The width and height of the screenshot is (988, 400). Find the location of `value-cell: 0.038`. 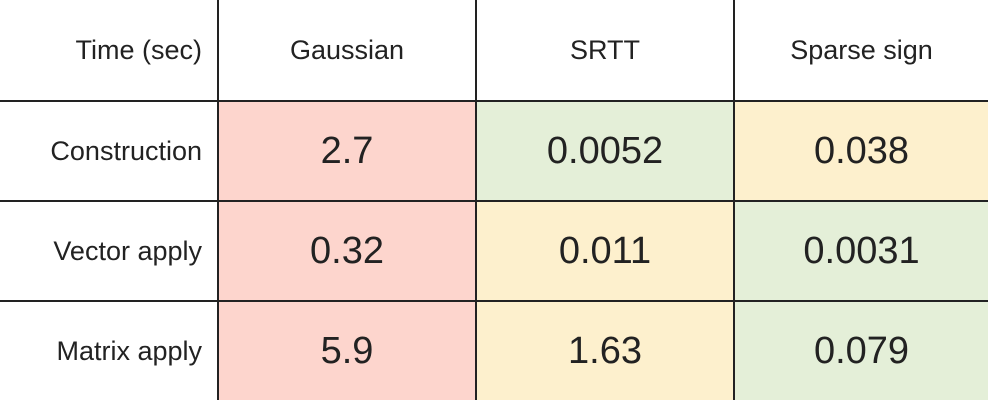

value-cell: 0.038 is located at coordinates (861, 152).